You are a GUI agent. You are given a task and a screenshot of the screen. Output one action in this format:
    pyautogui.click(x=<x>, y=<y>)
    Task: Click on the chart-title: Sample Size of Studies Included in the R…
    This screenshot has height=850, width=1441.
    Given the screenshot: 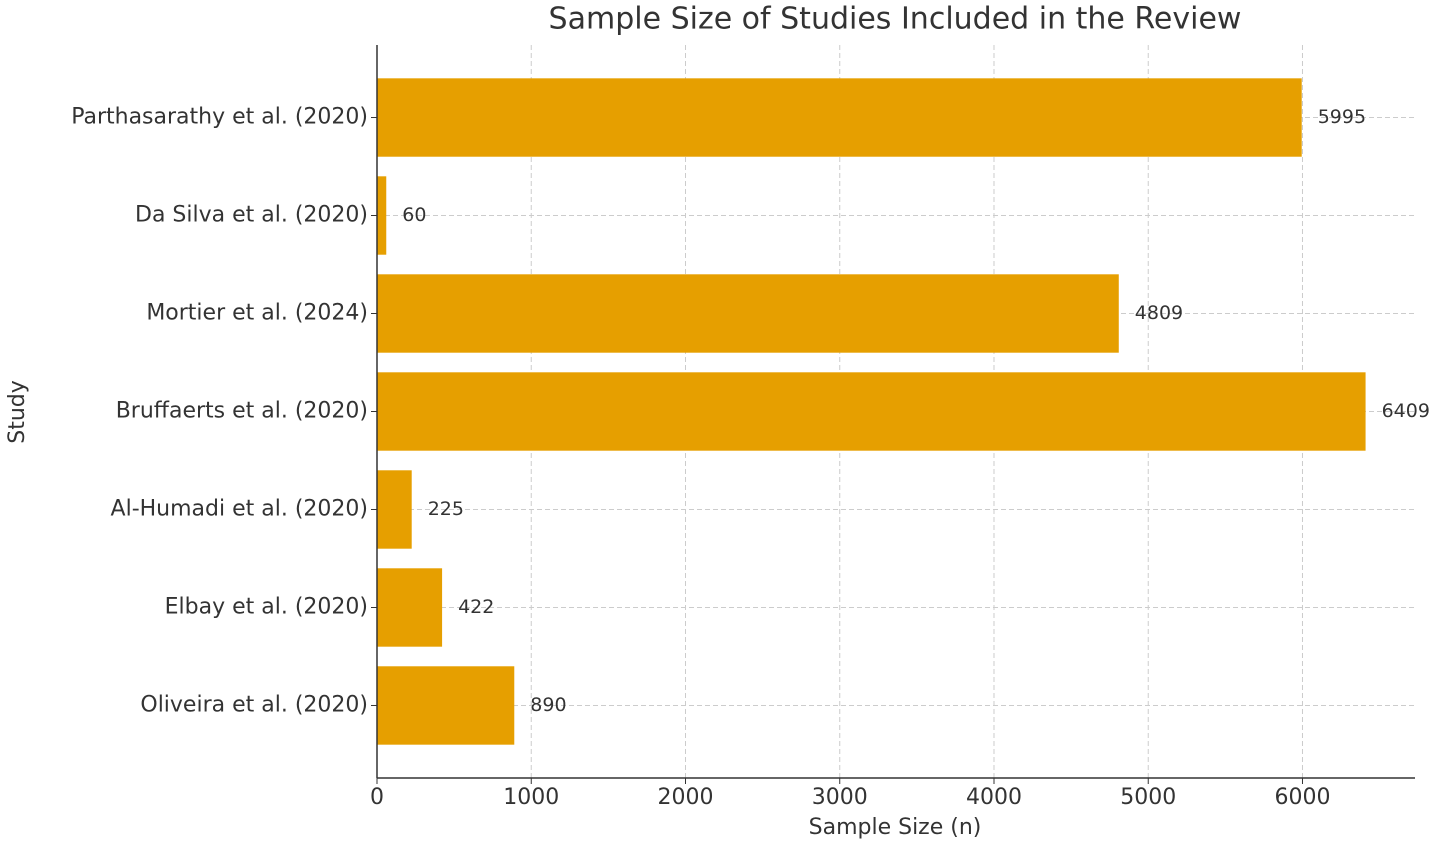 What is the action you would take?
    pyautogui.click(x=895, y=19)
    